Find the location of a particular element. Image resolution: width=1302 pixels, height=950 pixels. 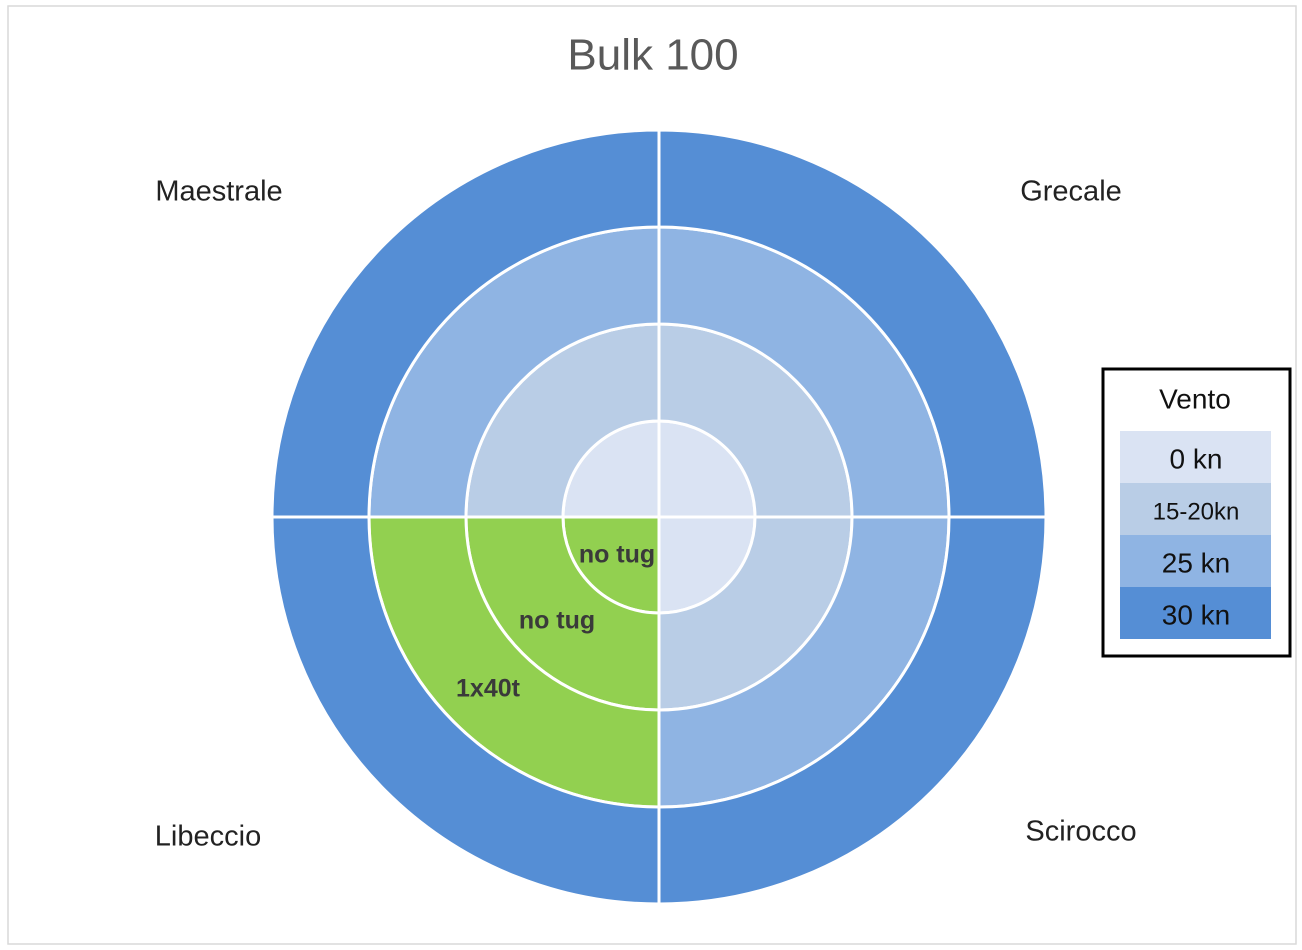

legend-items: 0 kn 15-20kn 25 kn 30 kn is located at coordinates (1195, 535).